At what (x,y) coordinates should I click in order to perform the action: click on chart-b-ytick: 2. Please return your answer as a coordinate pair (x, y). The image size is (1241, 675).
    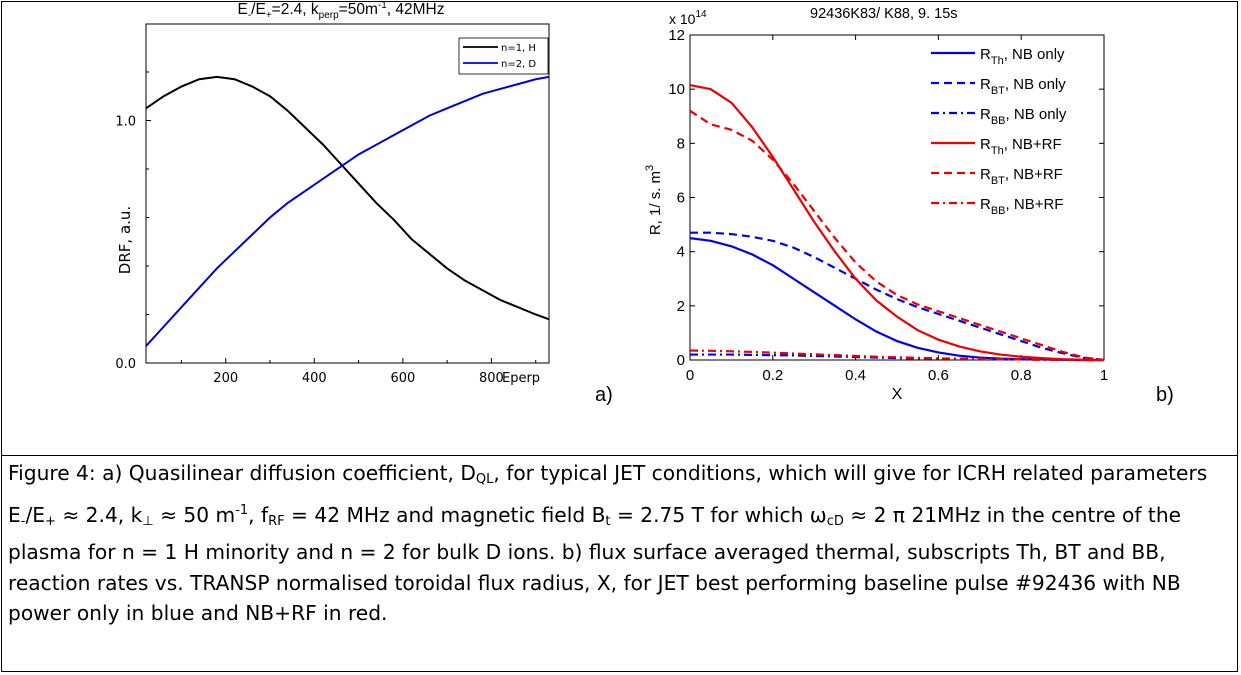
    Looking at the image, I should click on (890, 306).